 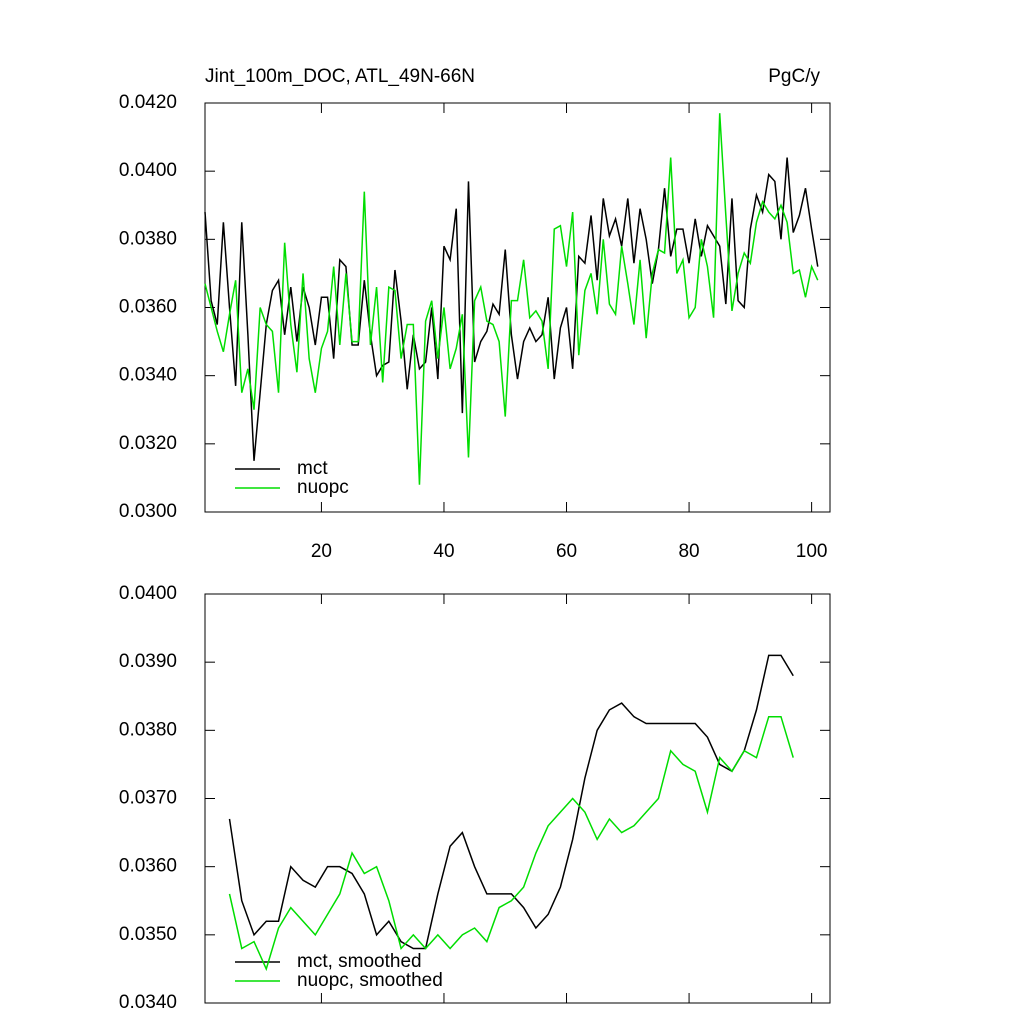 I want to click on y-tick-label: 0.0370, so click(x=148, y=798).